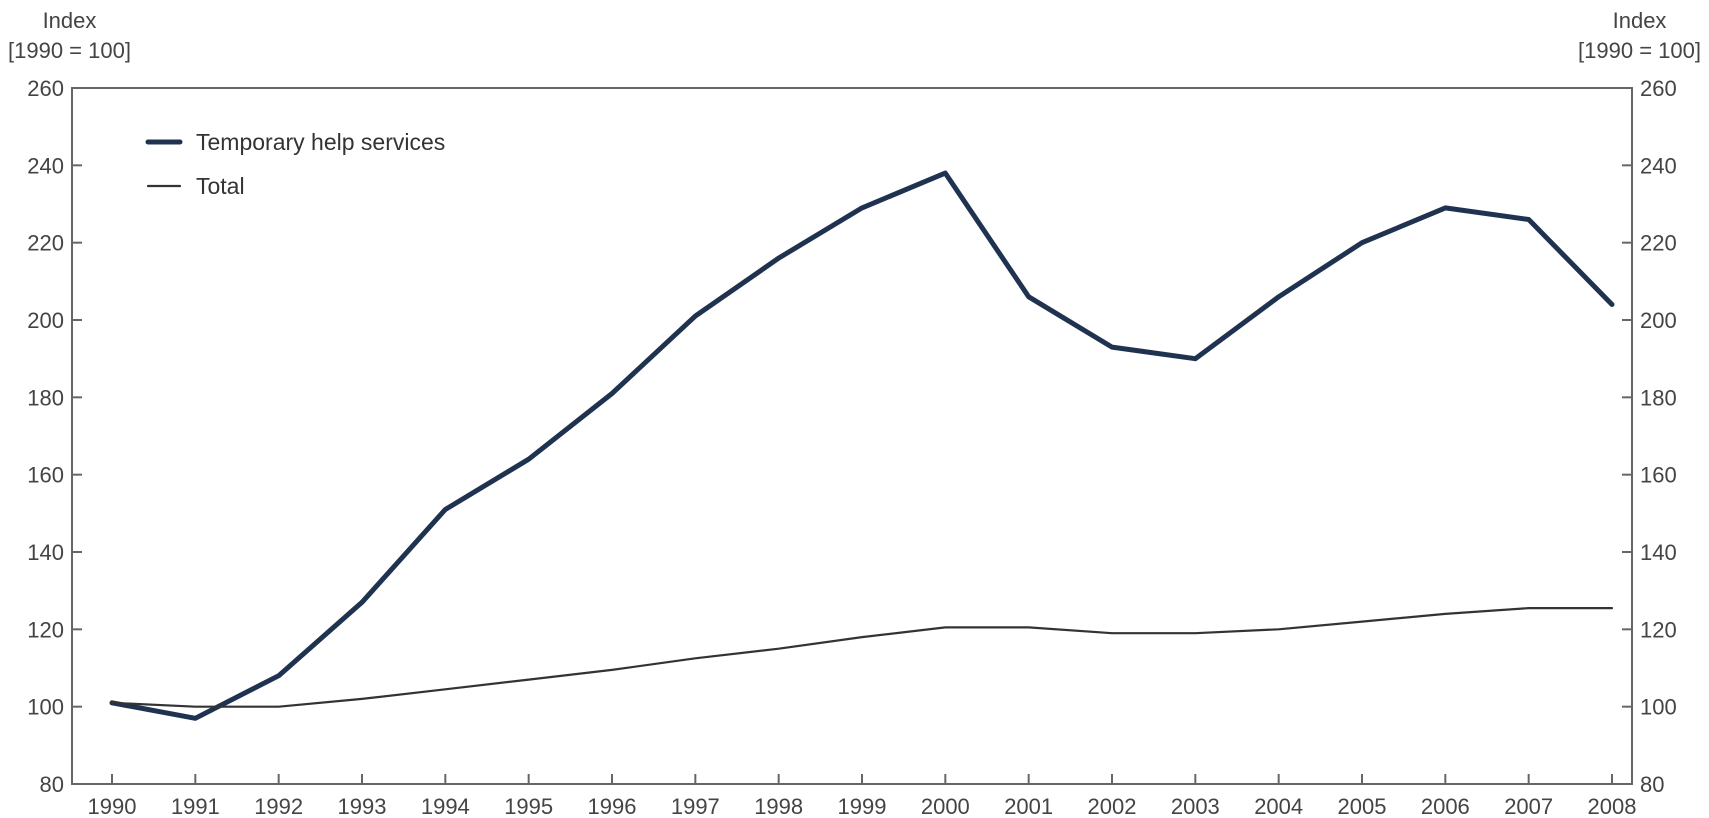  What do you see at coordinates (1639, 36) in the screenshot?
I see `right-axis-title: Index [1990 = 100]` at bounding box center [1639, 36].